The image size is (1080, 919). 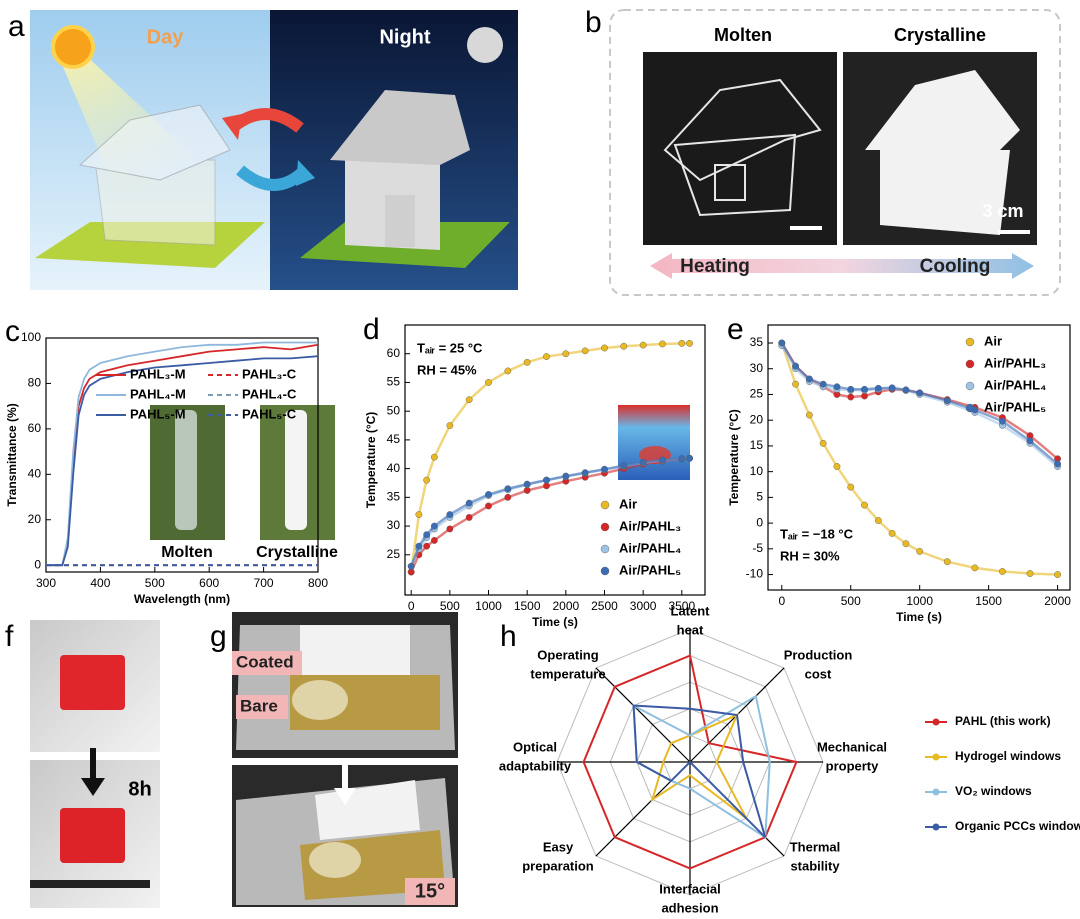 I want to click on panel-f: 8h f, so click(x=82, y=764).